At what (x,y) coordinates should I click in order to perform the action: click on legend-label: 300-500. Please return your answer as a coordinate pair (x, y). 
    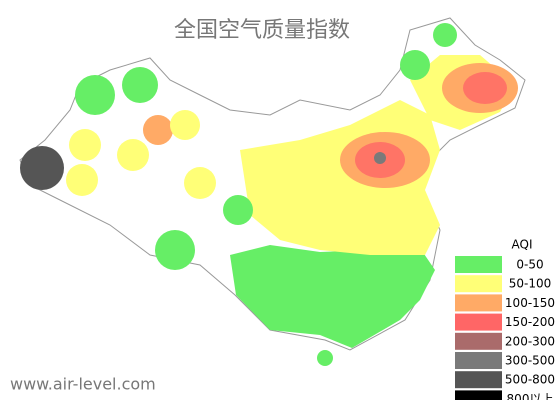
    Looking at the image, I should click on (530, 361).